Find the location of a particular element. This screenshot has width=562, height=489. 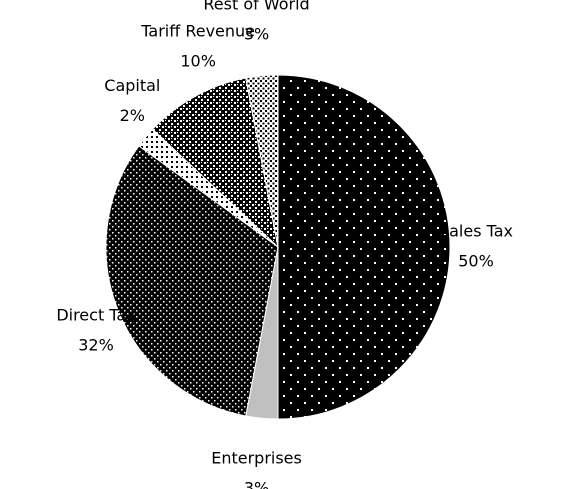

slice-value-label: 50% is located at coordinates (476, 261).